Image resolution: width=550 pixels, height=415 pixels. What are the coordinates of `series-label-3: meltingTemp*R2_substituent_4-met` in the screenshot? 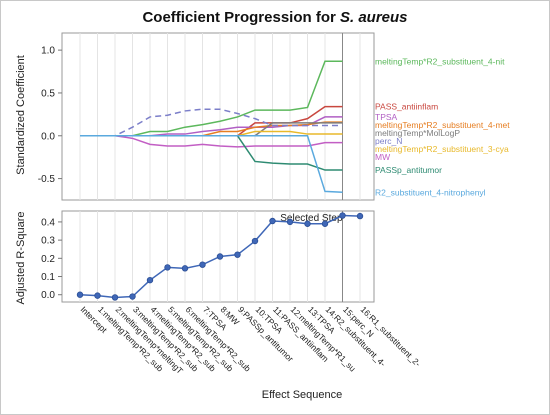 It's located at (442, 125).